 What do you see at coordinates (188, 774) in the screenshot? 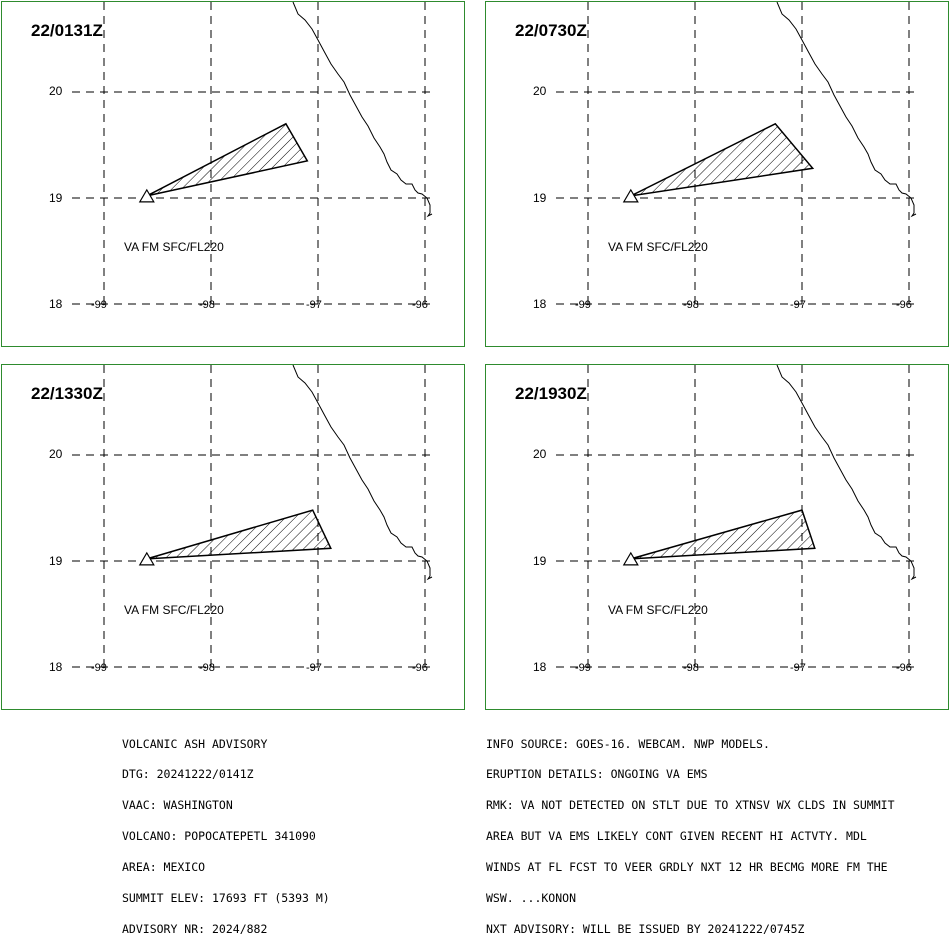
I see `advisory-line: DTG: 20241222/0141Z` at bounding box center [188, 774].